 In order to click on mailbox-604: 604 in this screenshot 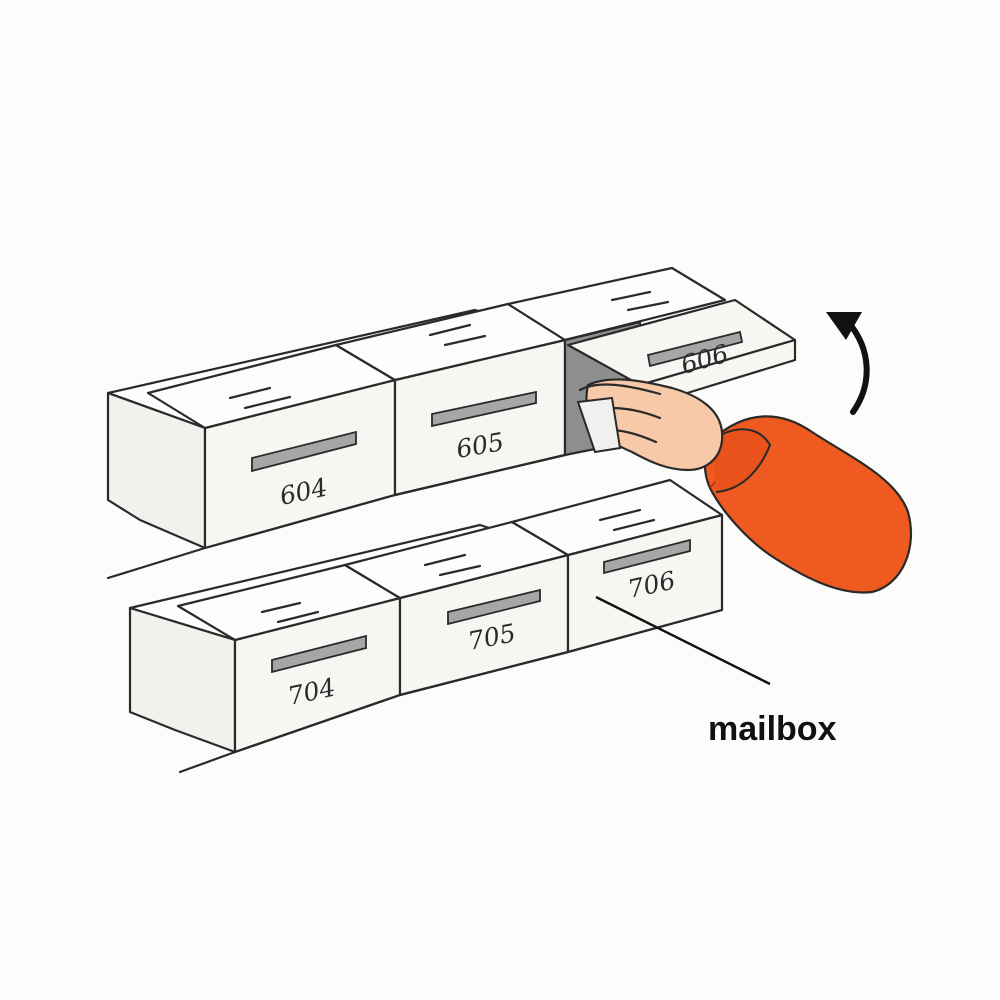, I will do `click(271, 446)`.